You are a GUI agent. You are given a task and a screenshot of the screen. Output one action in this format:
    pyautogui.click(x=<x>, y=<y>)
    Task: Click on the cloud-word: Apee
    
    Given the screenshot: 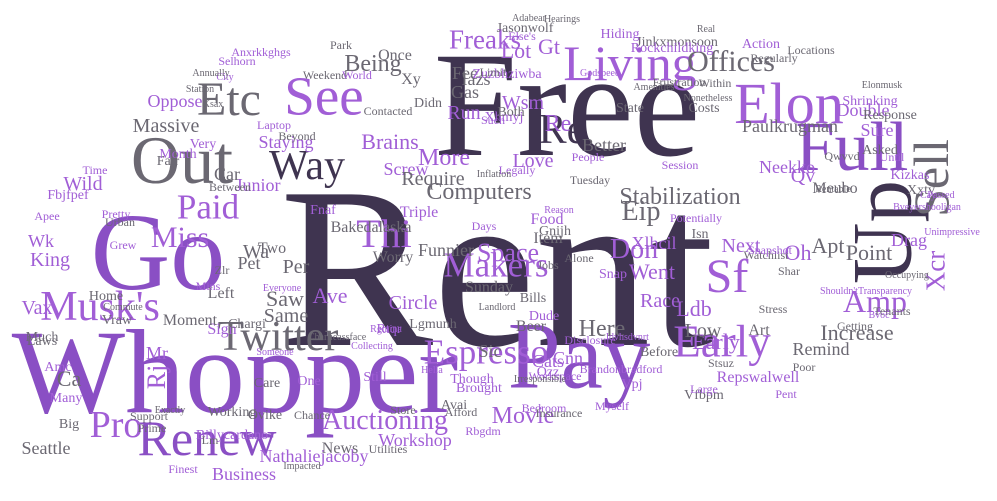 What is the action you would take?
    pyautogui.click(x=47, y=216)
    